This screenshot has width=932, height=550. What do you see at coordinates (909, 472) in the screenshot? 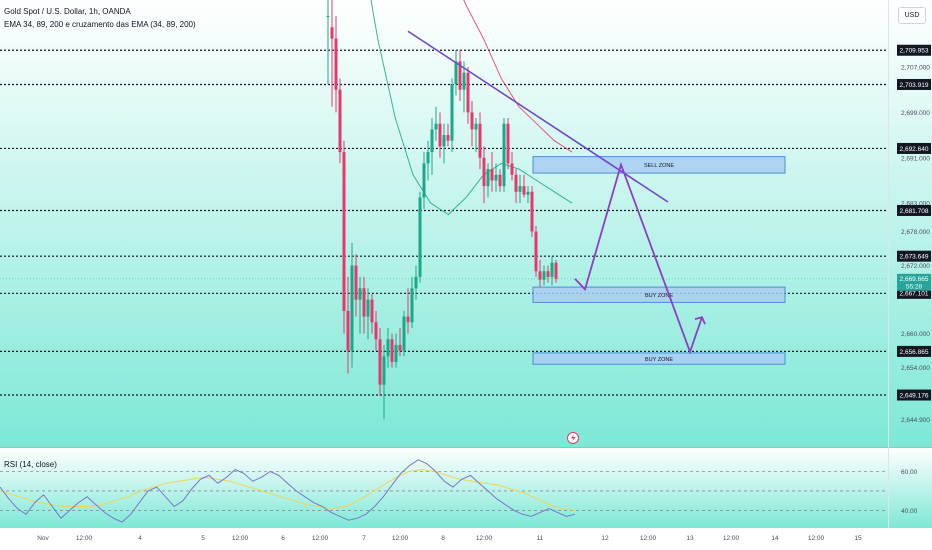
I see `rsi-tick-label: 60.00` at bounding box center [909, 472].